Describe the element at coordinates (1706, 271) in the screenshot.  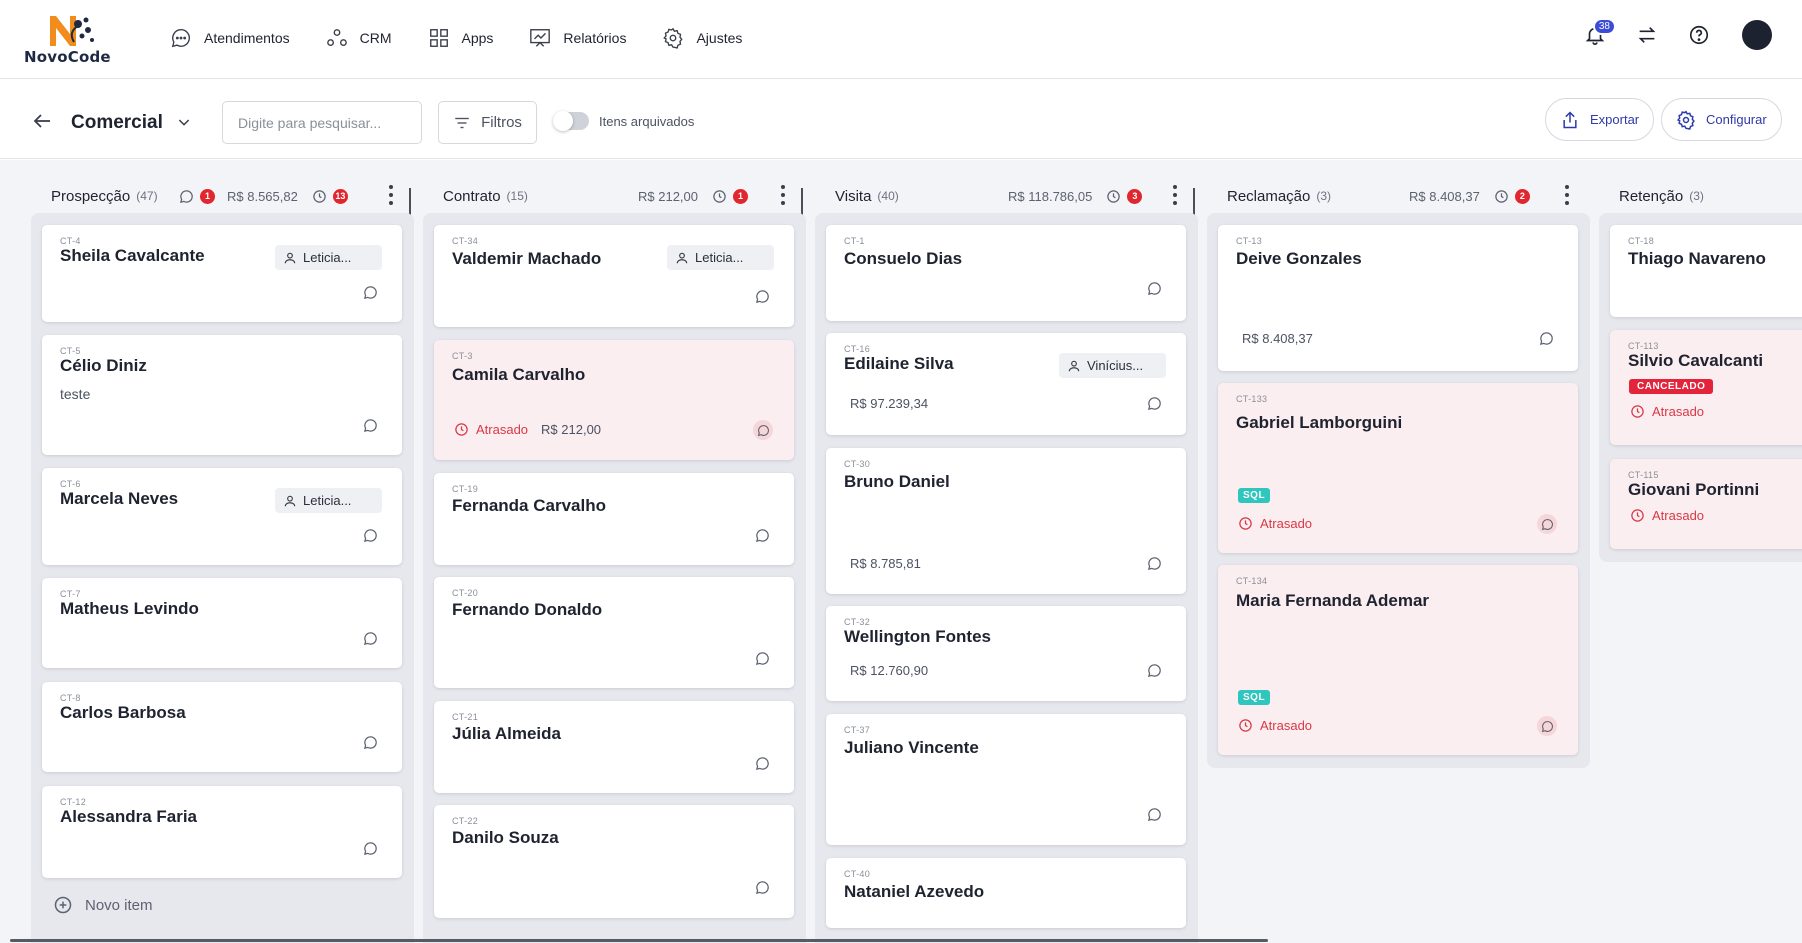
I see `deal-card: CT-18 Thiago Navareno` at that location.